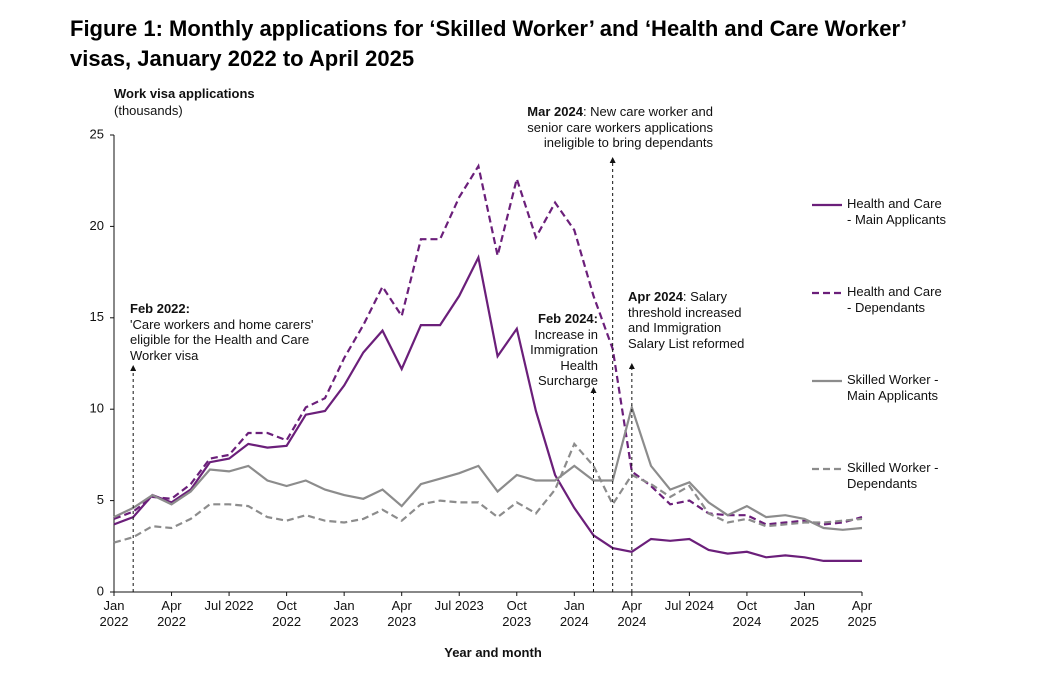 The height and width of the screenshot is (678, 1040). I want to click on annotation-text: Increase in Immigration Health Surcharge, so click(564, 357).